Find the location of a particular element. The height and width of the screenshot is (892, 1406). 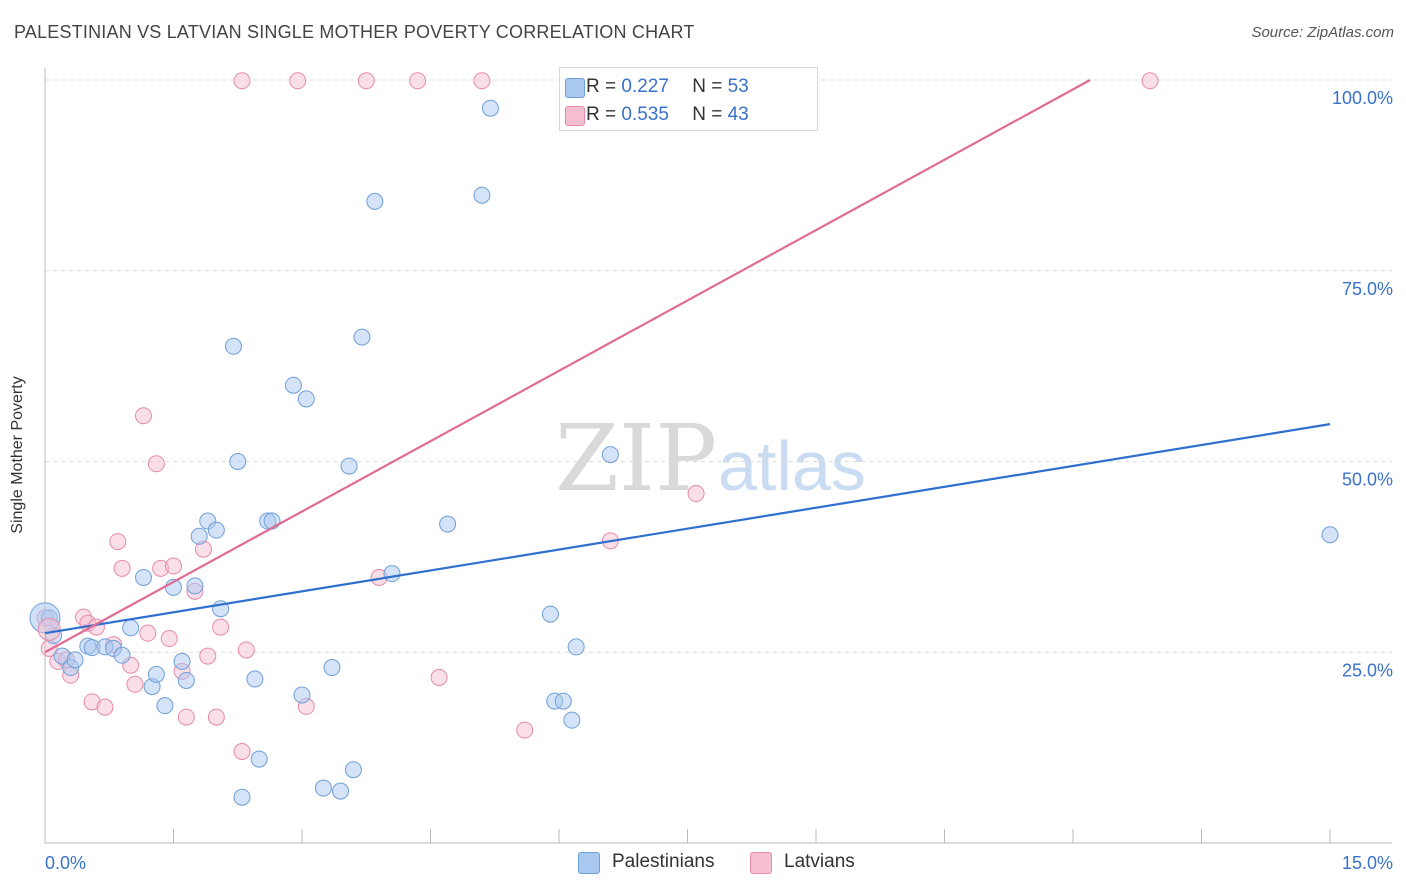

latvians-legend-label: Latvians is located at coordinates (819, 861).